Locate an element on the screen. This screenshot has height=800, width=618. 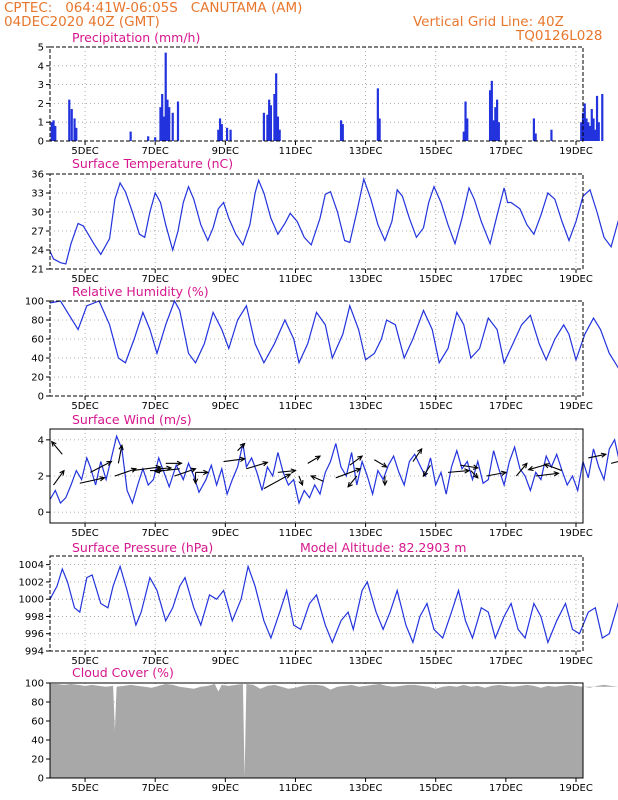
precip-xtick-label: 15DEC is located at coordinates (436, 151).